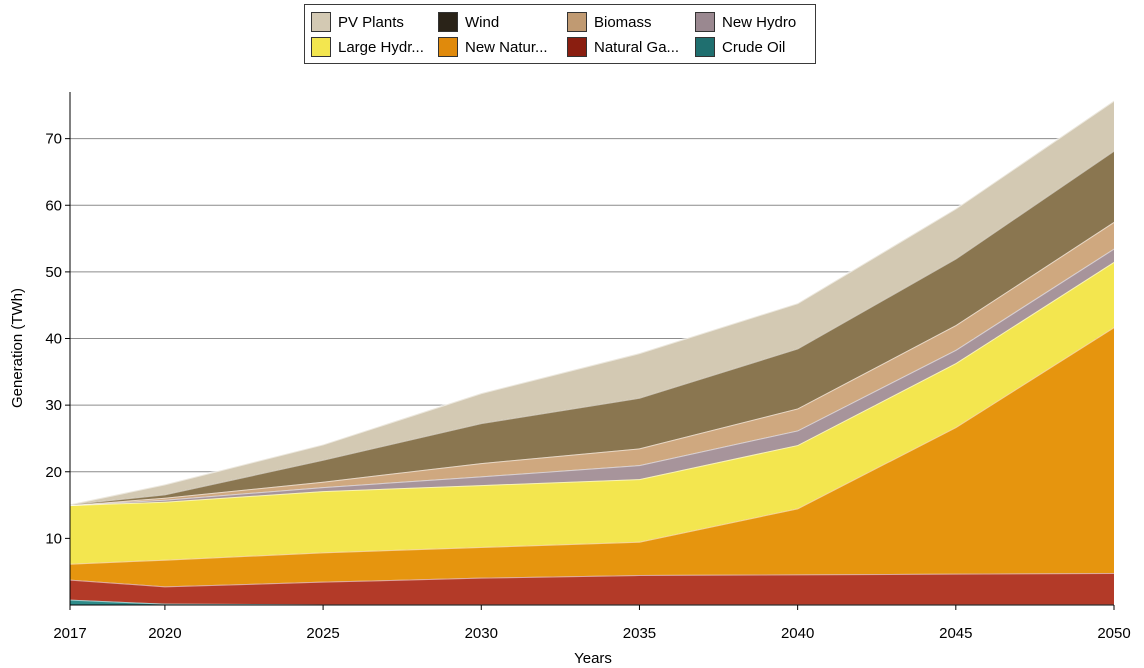 The width and height of the screenshot is (1144, 668). What do you see at coordinates (69, 633) in the screenshot?
I see `x-tick-label: 2017` at bounding box center [69, 633].